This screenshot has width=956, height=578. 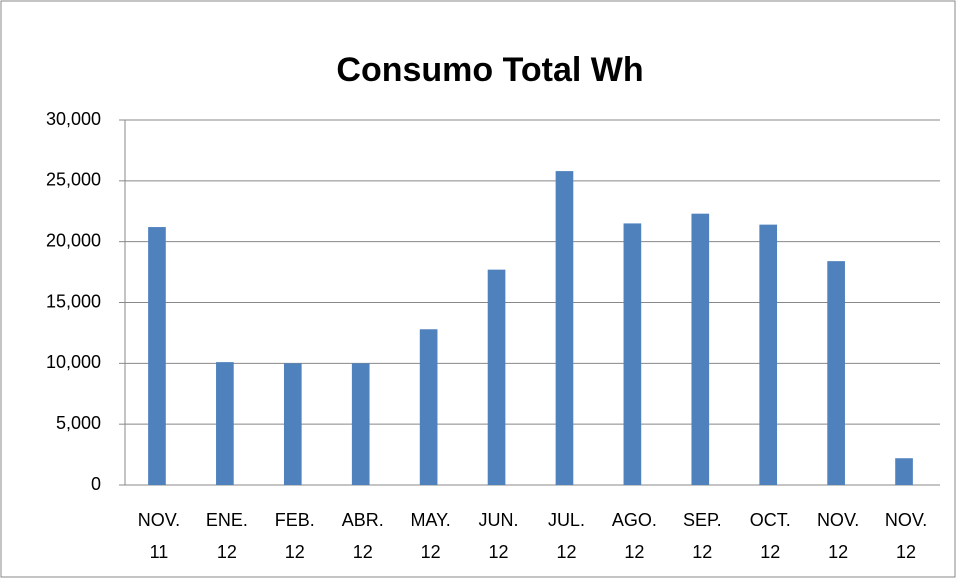 I want to click on x-tick-label: NOV. 11, so click(x=159, y=536).